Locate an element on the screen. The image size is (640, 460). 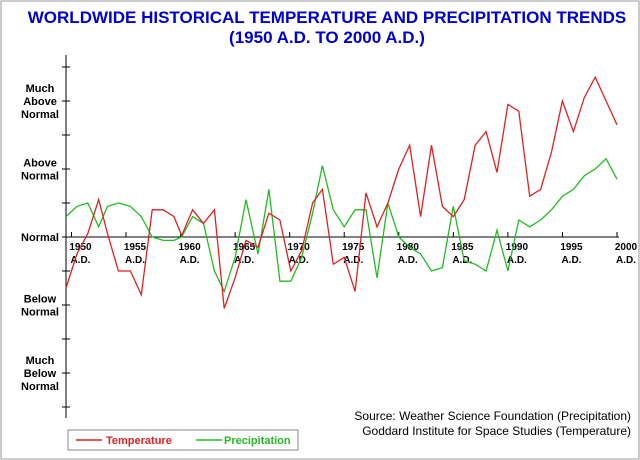
legend-box is located at coordinates (183, 440).